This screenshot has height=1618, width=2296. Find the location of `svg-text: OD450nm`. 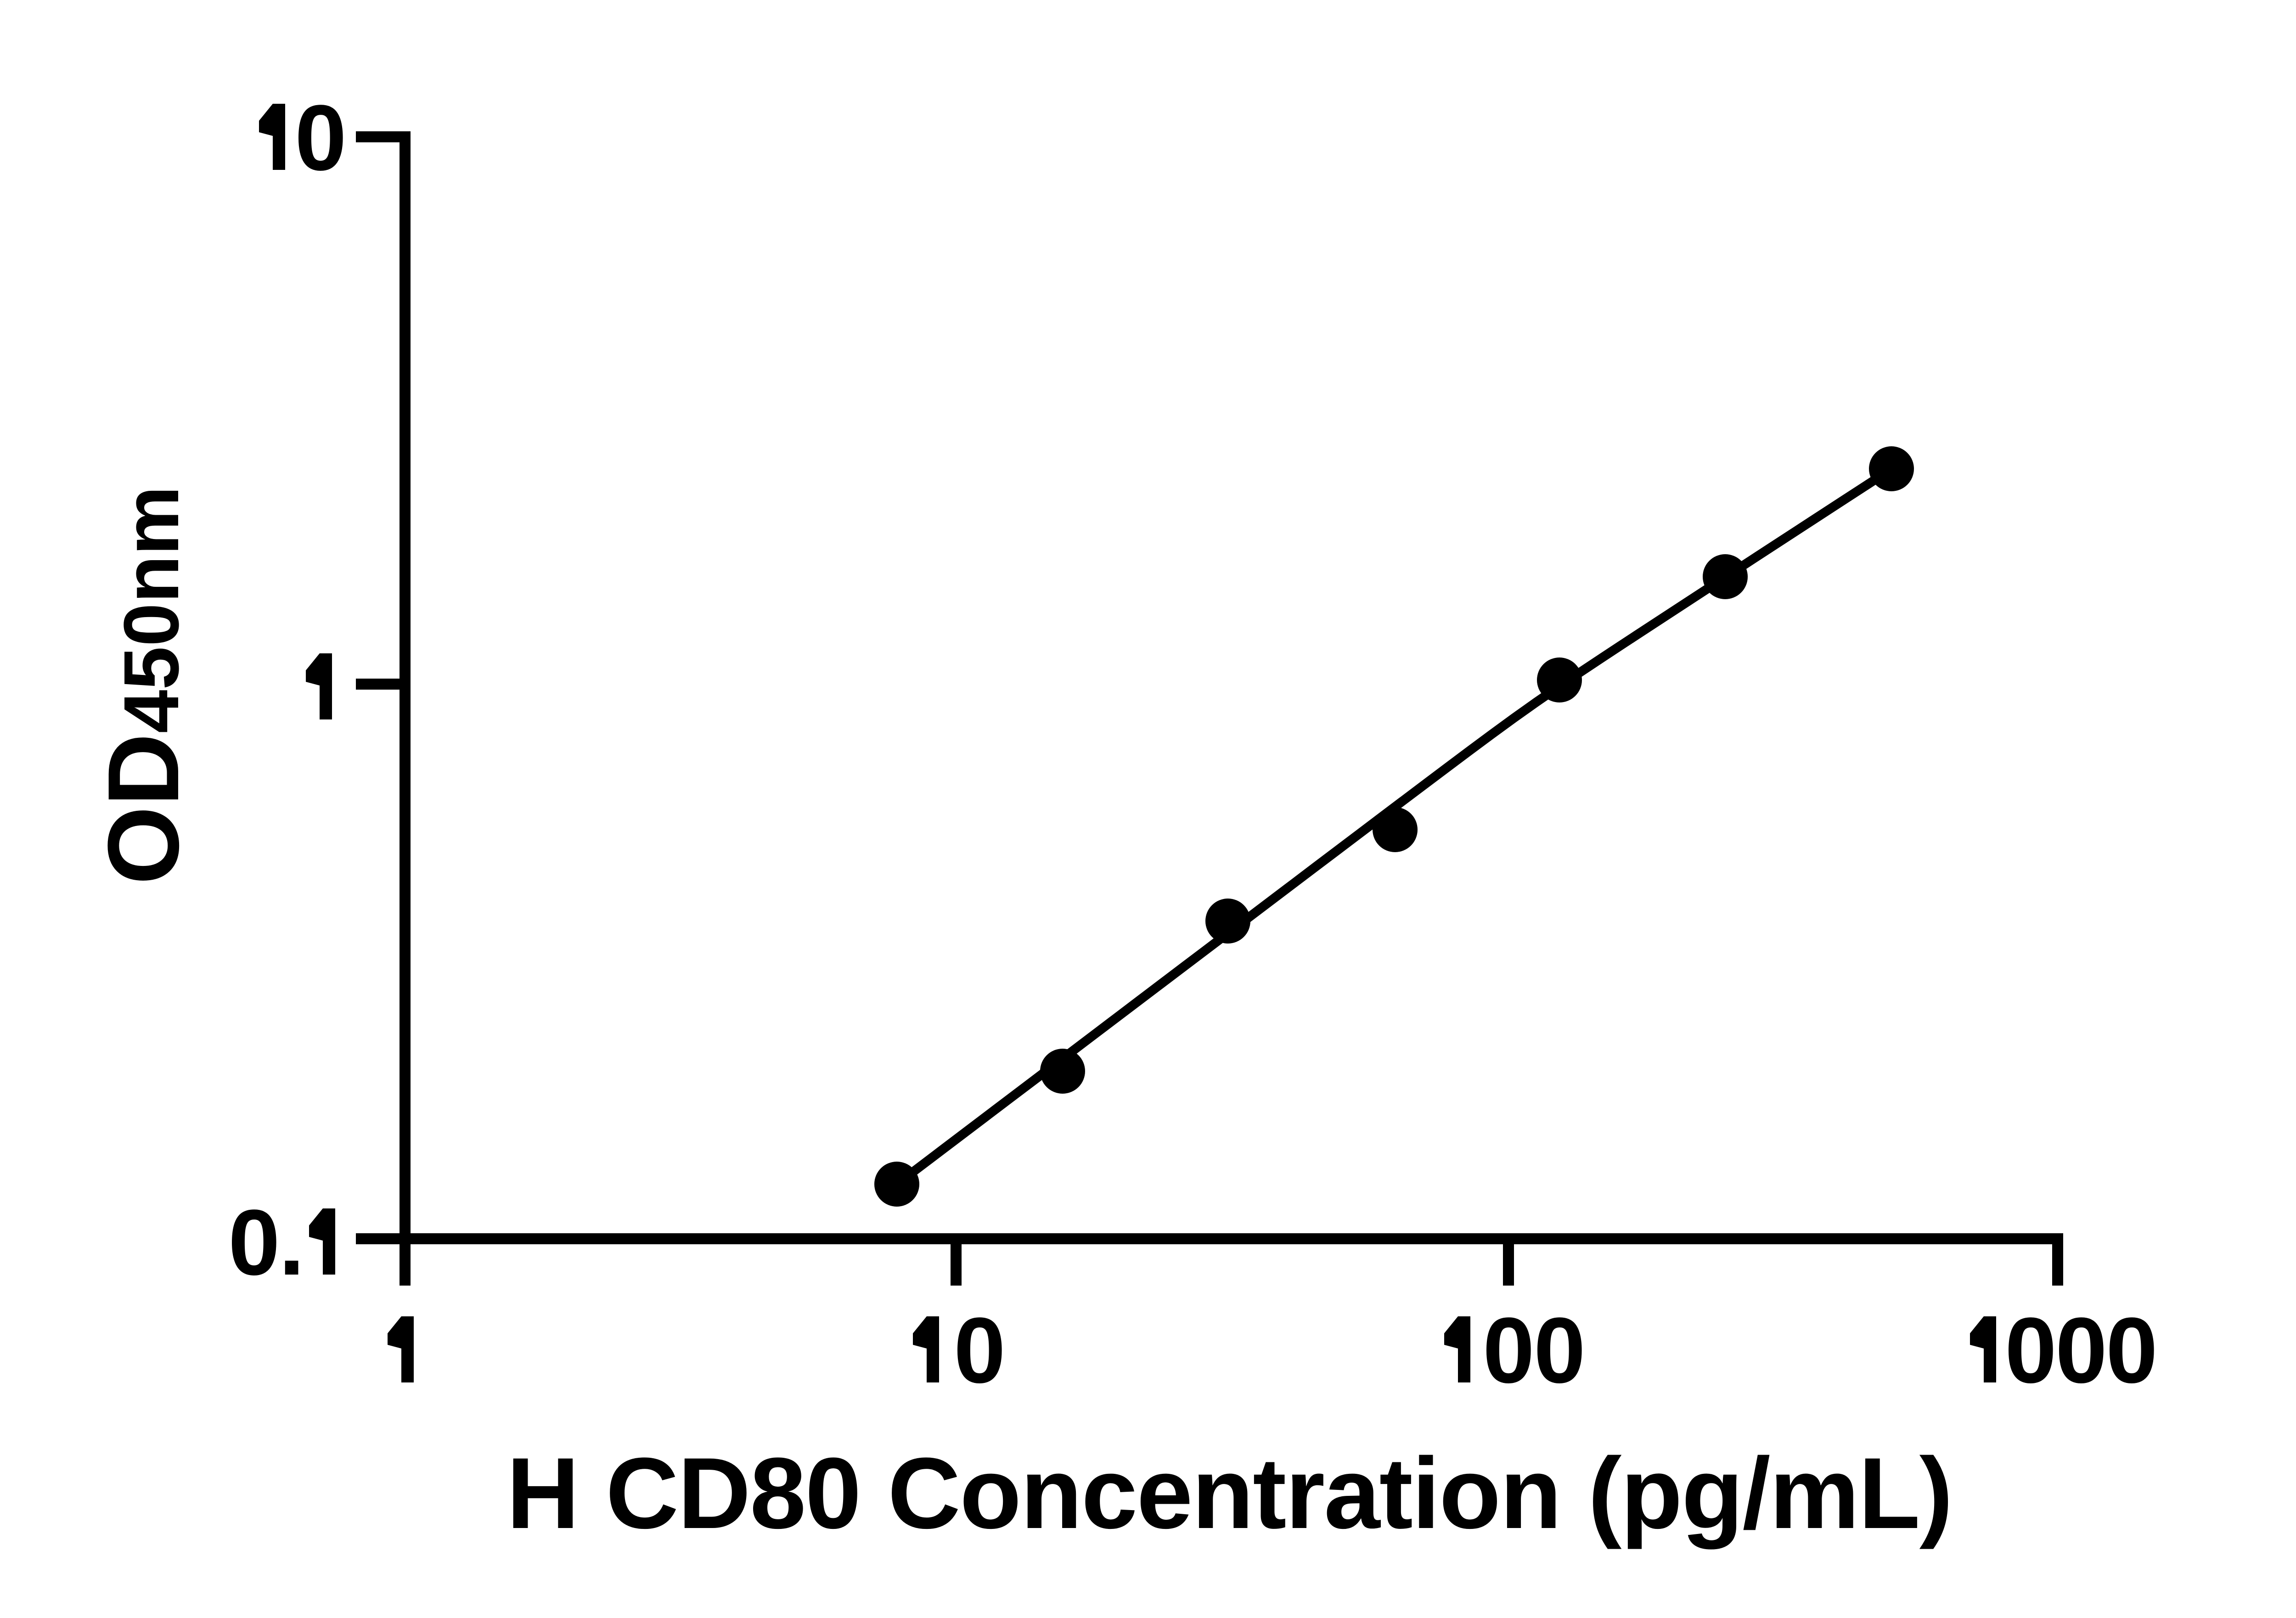

svg-text: OD450nm is located at coordinates (143, 685).